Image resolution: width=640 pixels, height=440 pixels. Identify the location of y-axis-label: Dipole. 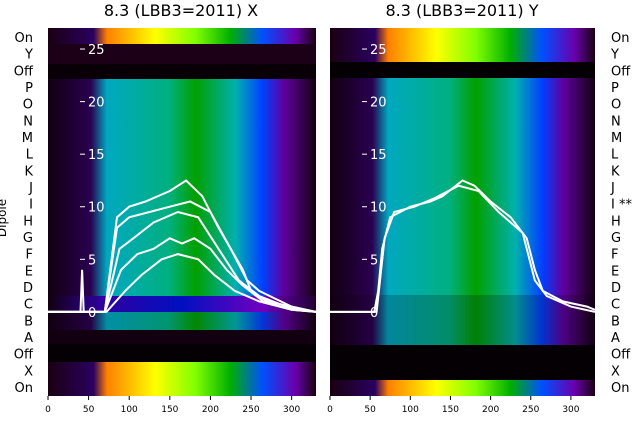
(4, 218).